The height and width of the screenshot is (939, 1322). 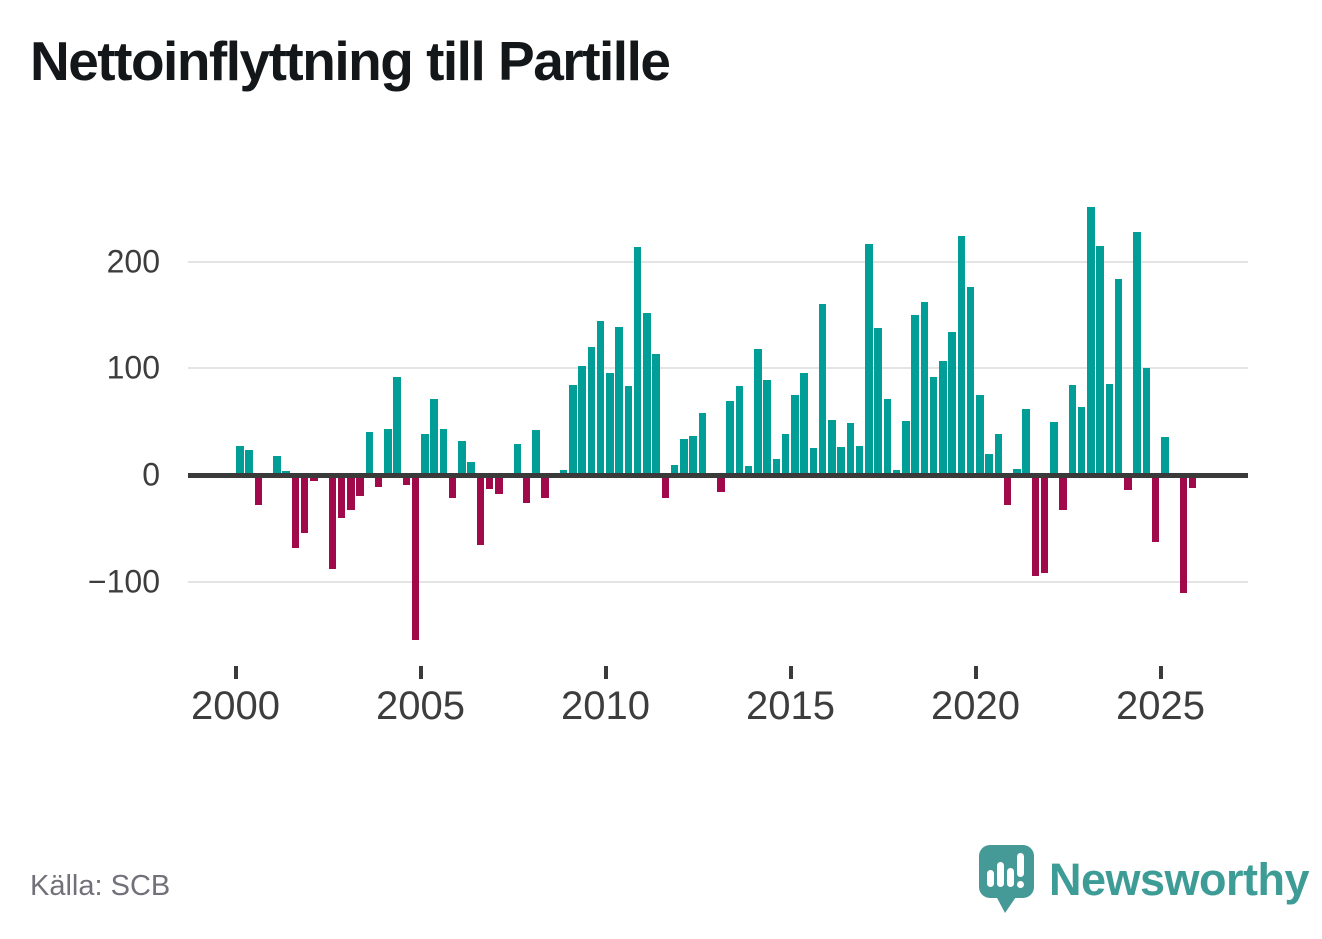 What do you see at coordinates (1044, 524) in the screenshot?
I see `bar-2021-q4` at bounding box center [1044, 524].